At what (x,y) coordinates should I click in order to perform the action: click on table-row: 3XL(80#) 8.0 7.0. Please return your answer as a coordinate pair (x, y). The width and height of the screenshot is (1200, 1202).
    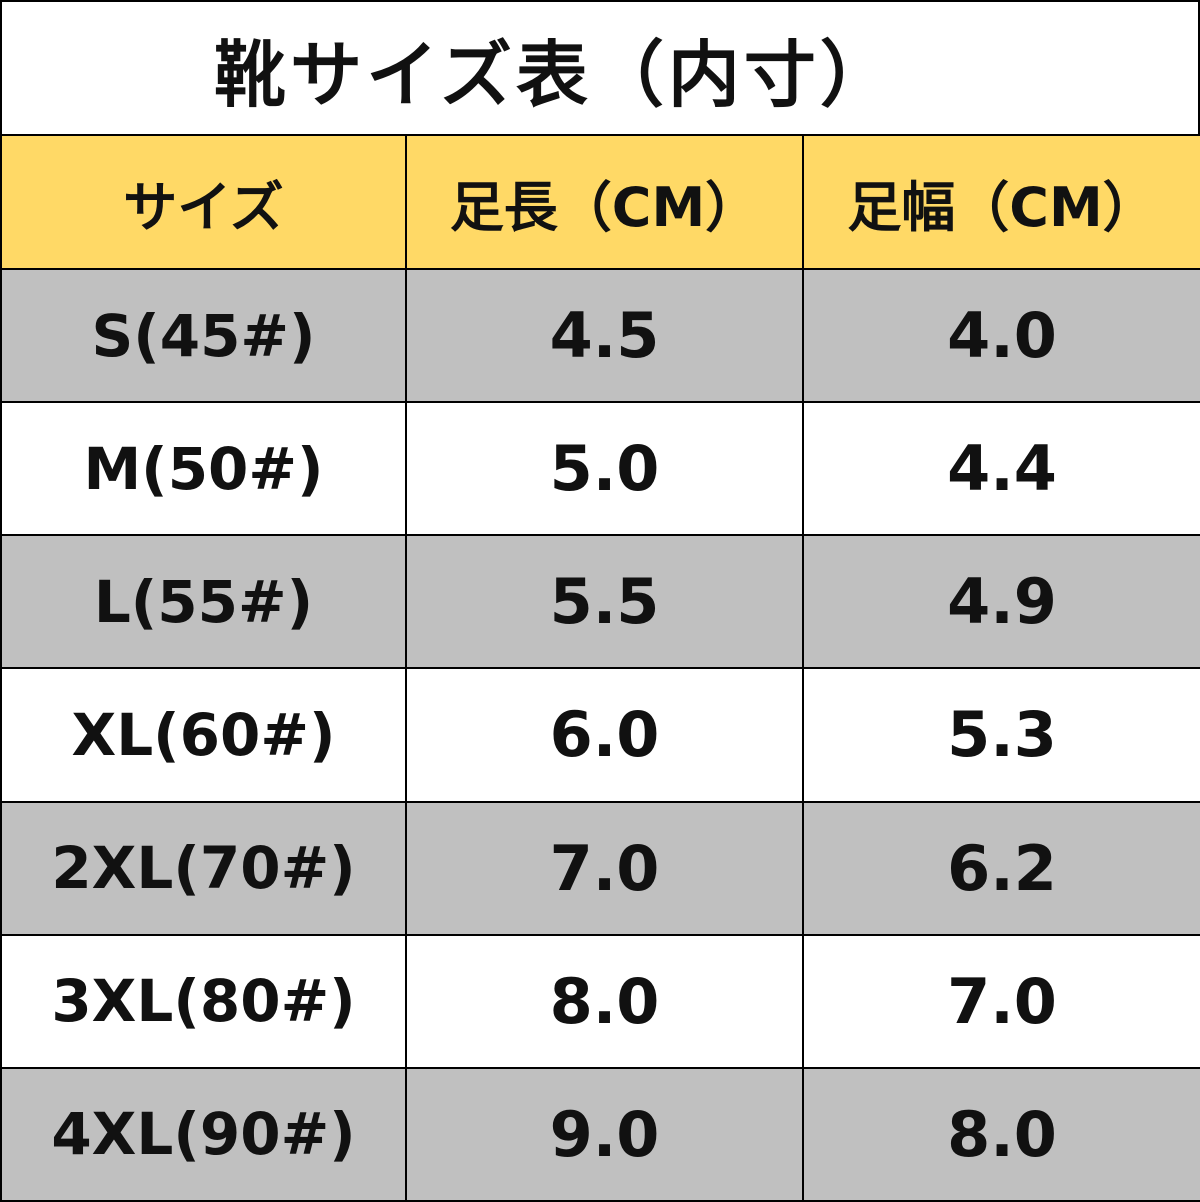
    Looking at the image, I should click on (600, 1001).